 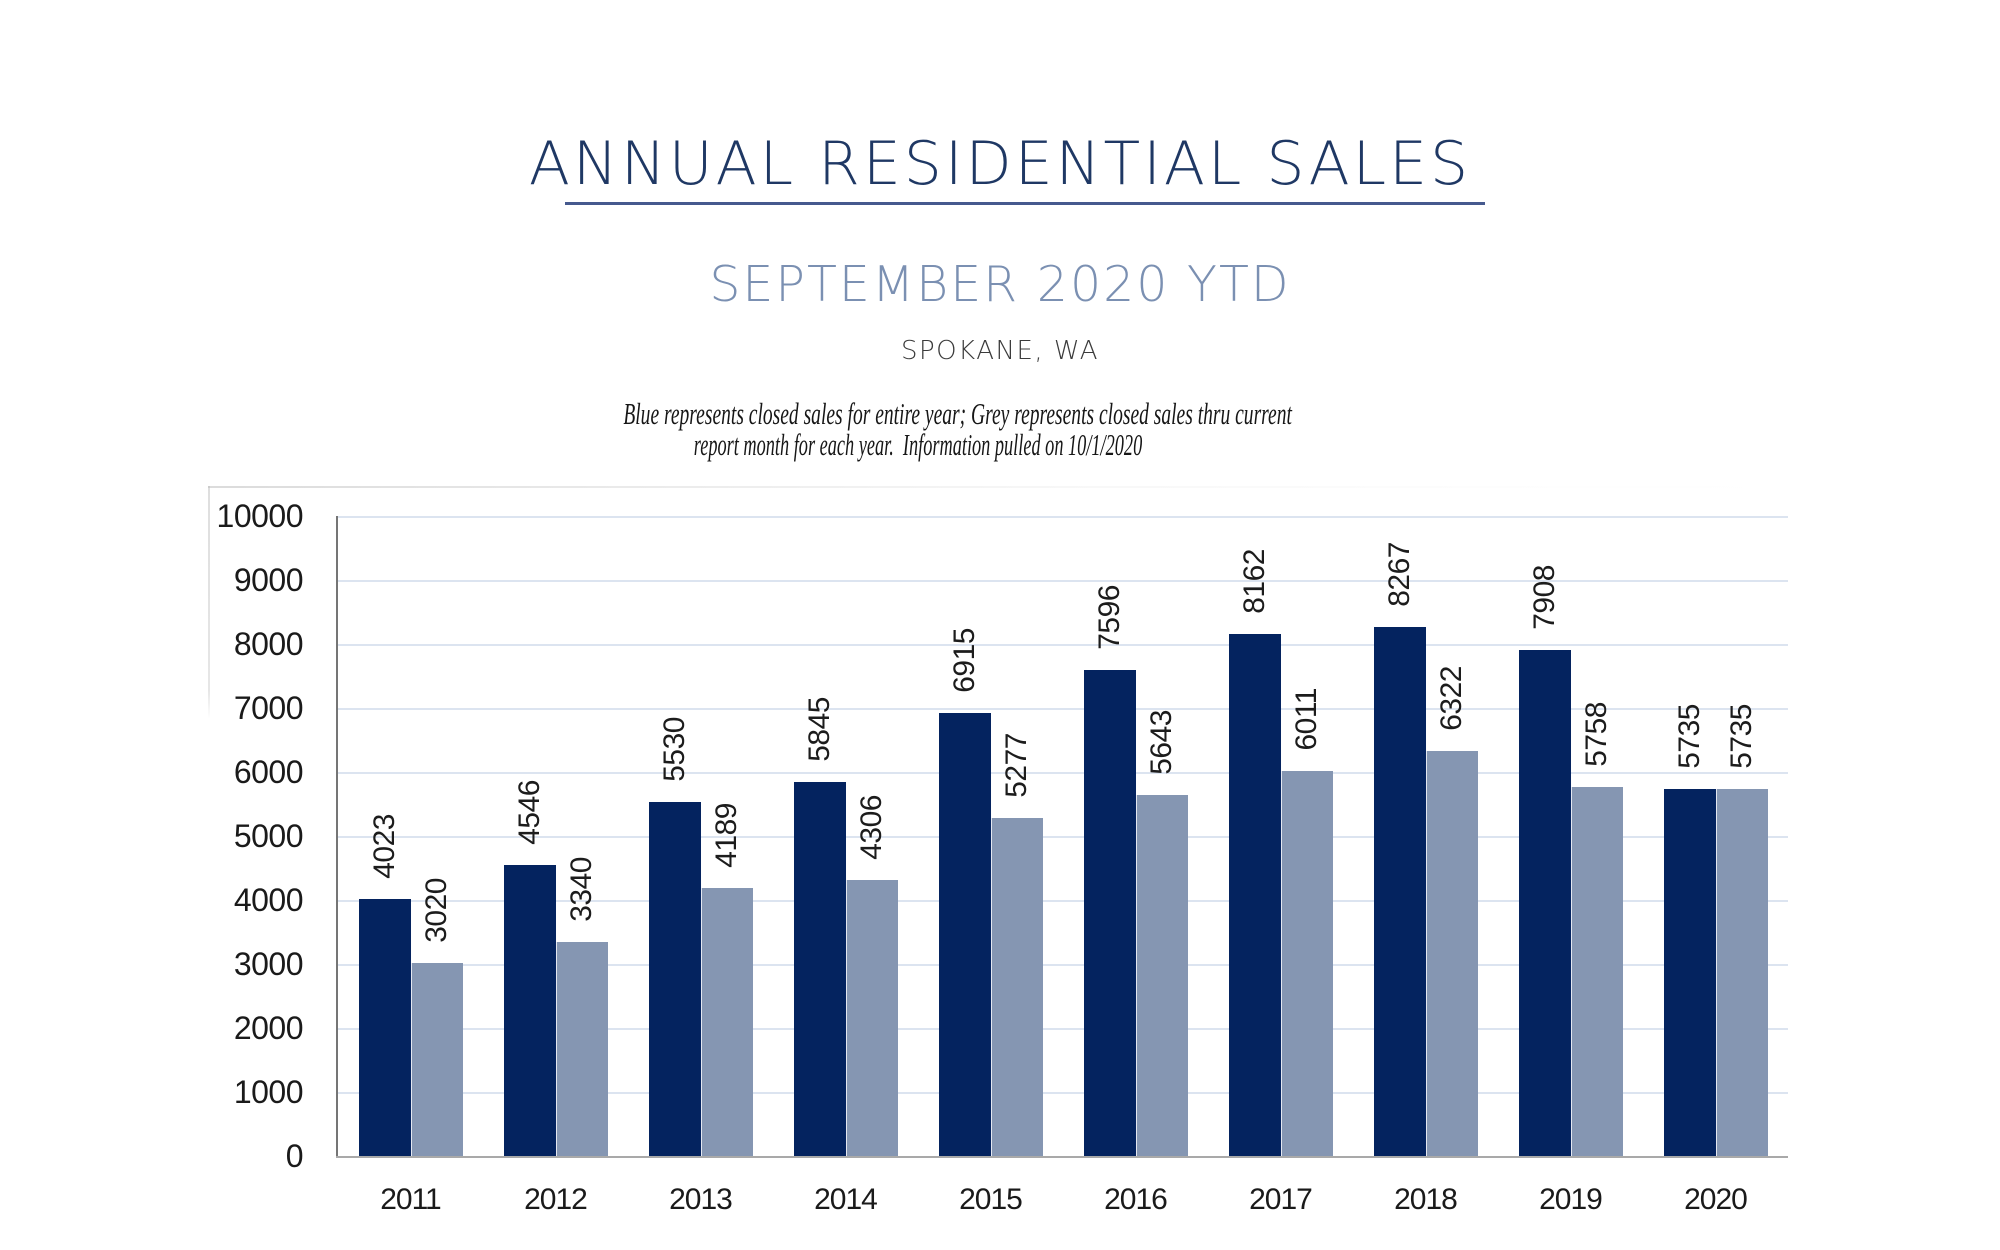 I want to click on bar-value-label: 8267, so click(x=1399, y=574).